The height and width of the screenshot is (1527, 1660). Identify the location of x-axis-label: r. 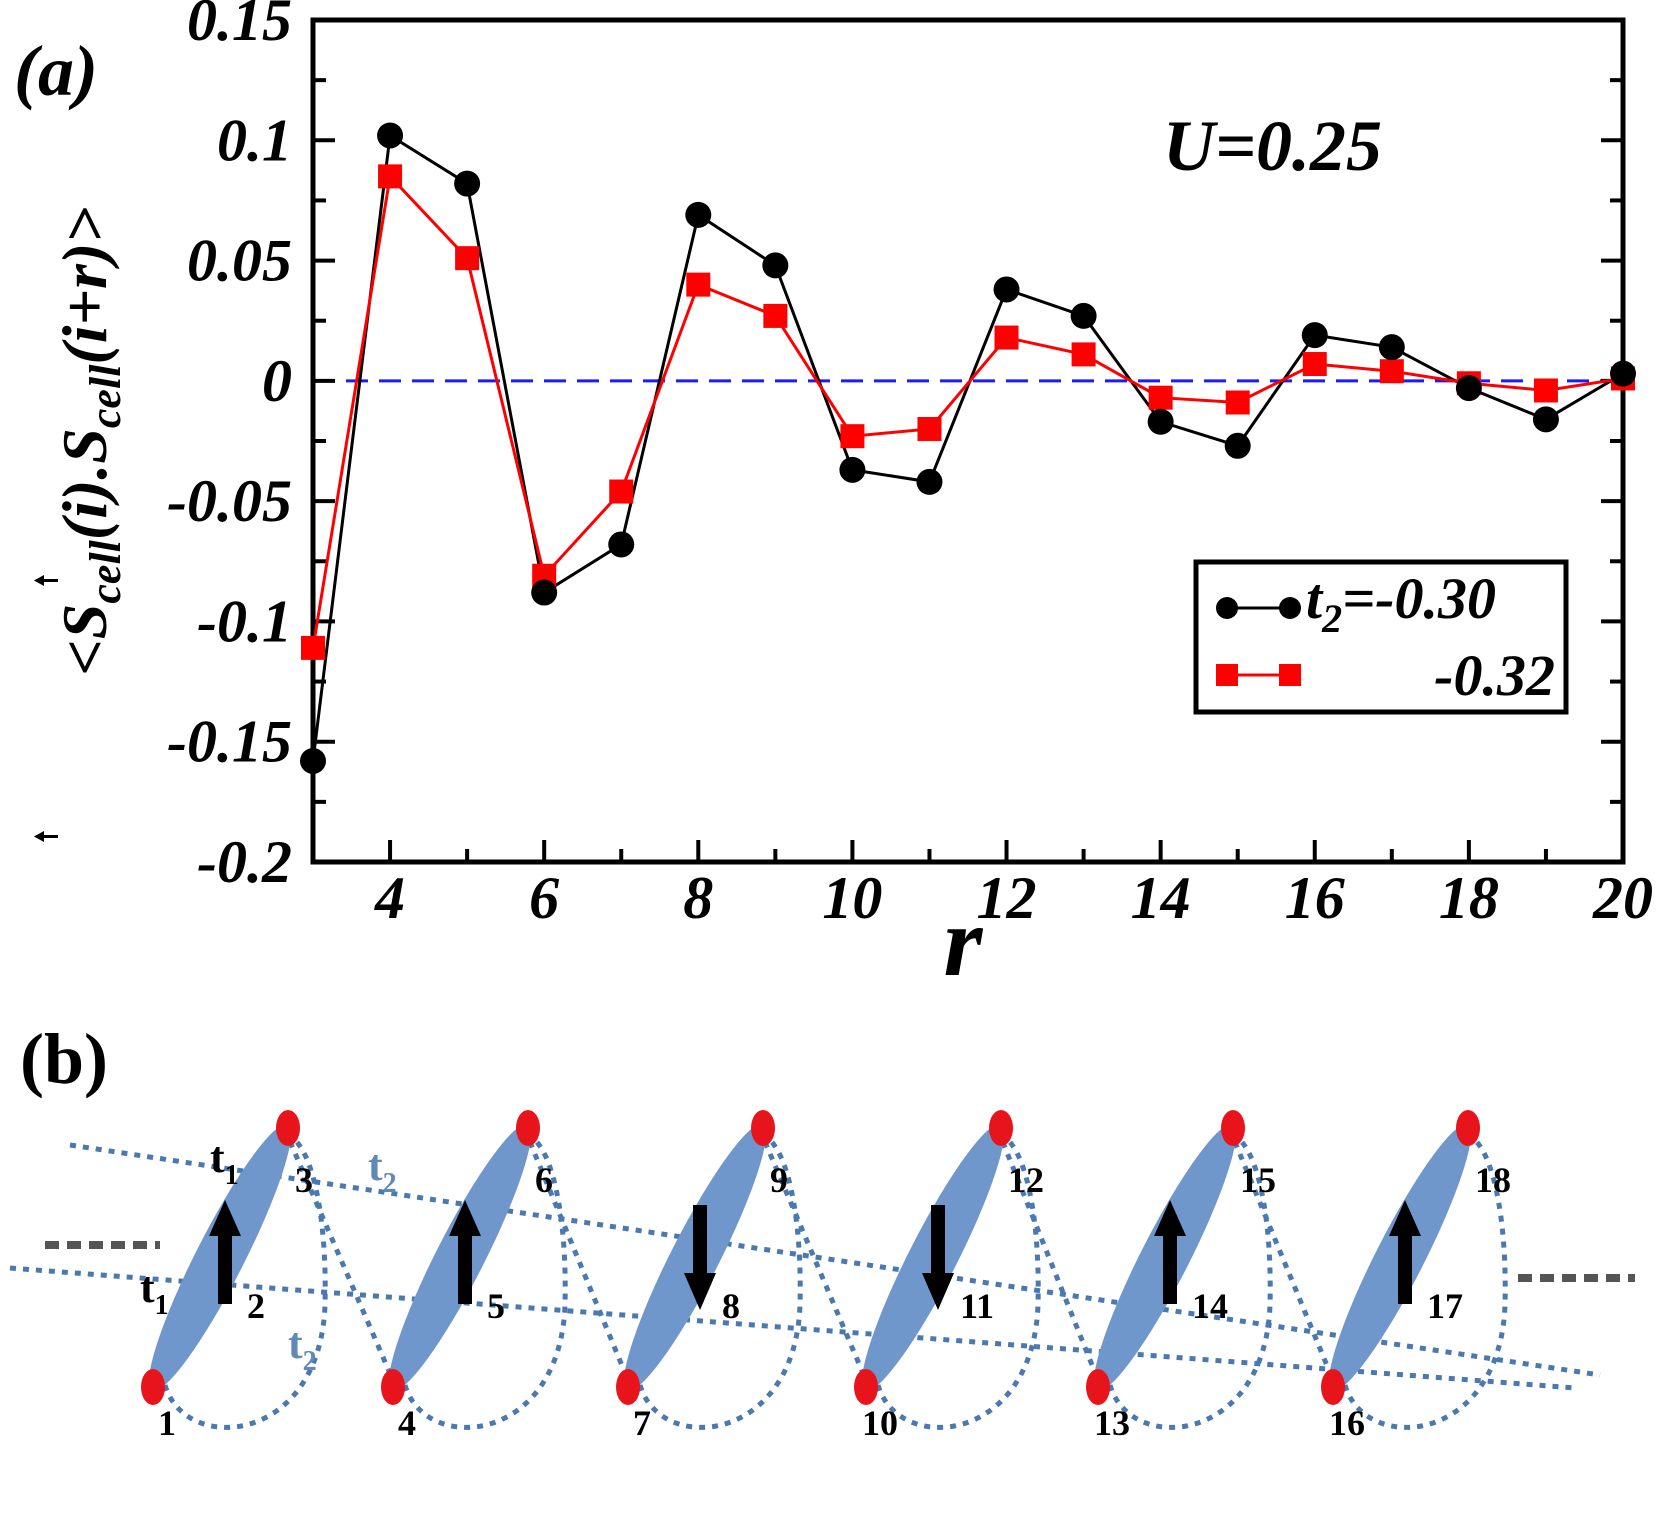
(964, 941).